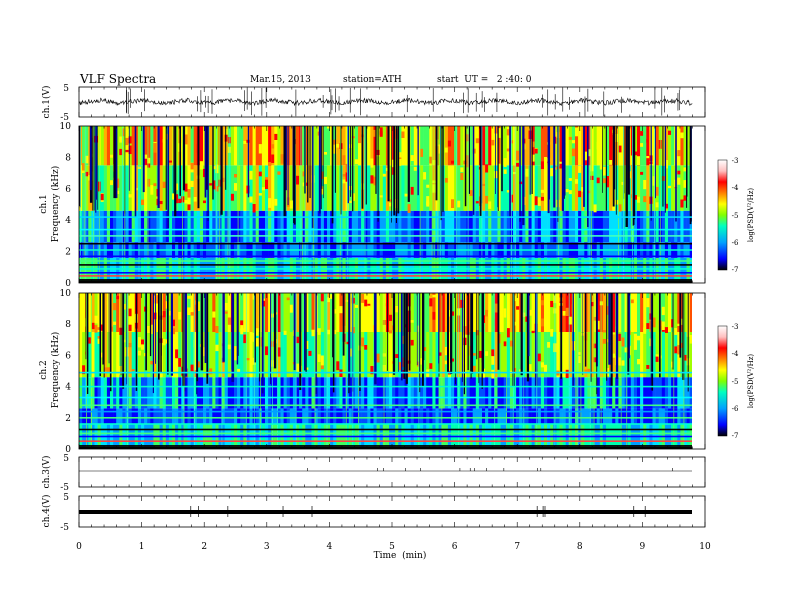  I want to click on ch1-freq-tick-0: 0, so click(68, 284).